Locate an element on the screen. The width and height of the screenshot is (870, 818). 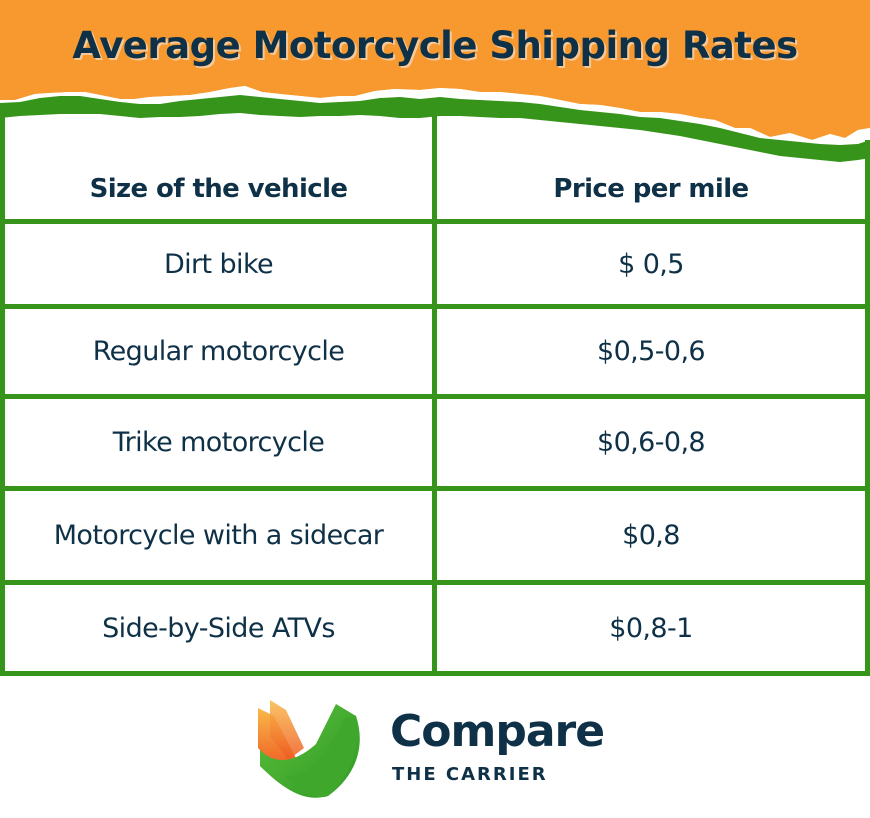
table-cell-price: $0,8 is located at coordinates (651, 535).